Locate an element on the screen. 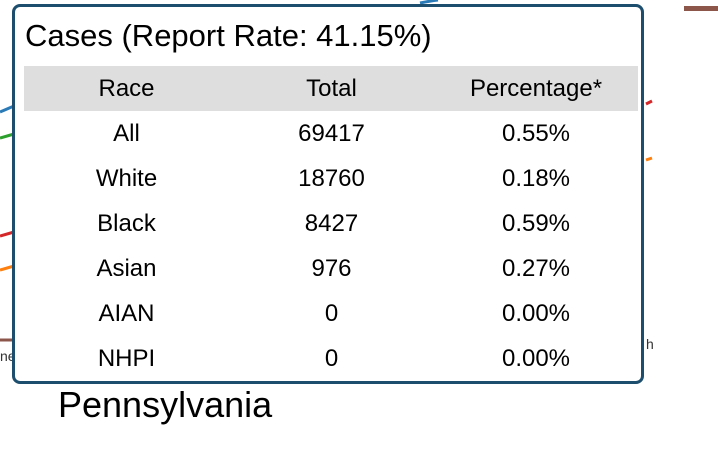 Image resolution: width=718 pixels, height=458 pixels. cell-race: White is located at coordinates (126, 178).